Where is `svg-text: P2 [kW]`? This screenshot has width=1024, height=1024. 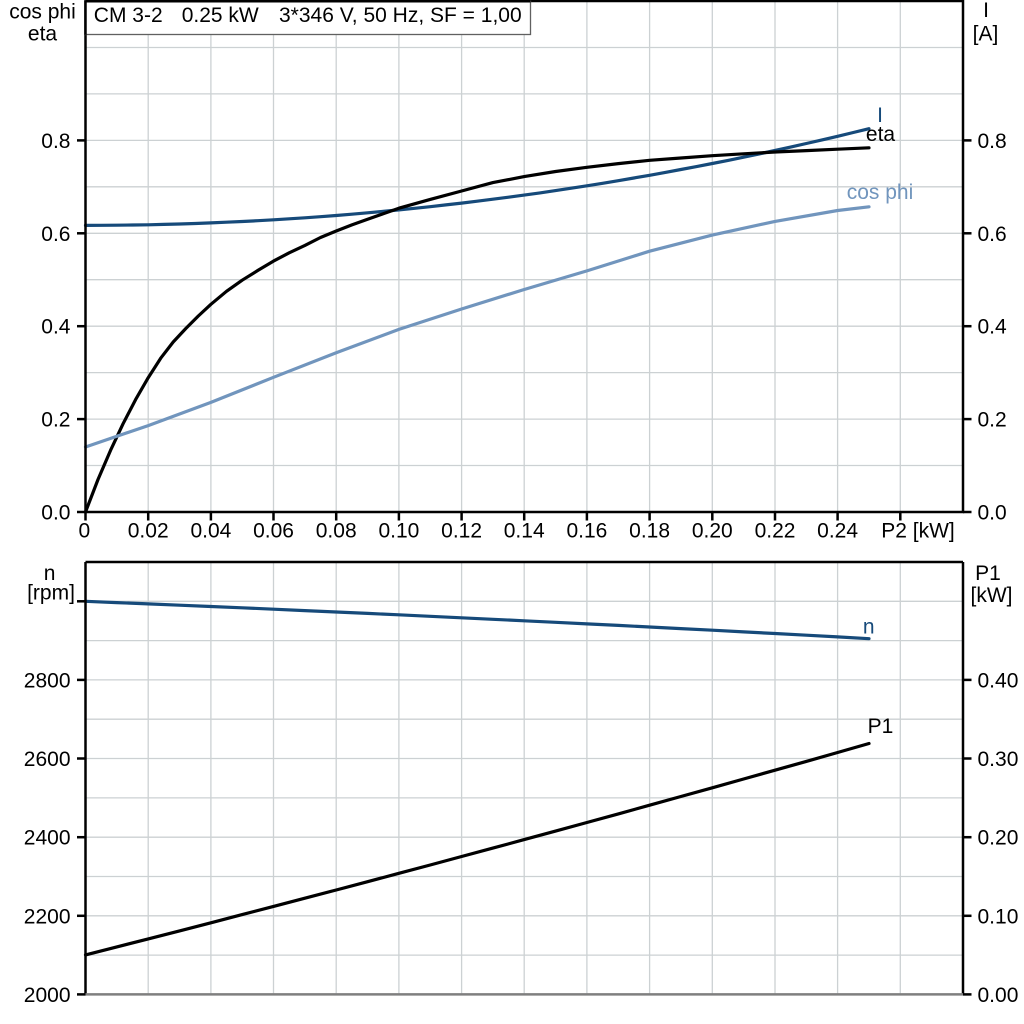
svg-text: P2 [kW] is located at coordinates (918, 531).